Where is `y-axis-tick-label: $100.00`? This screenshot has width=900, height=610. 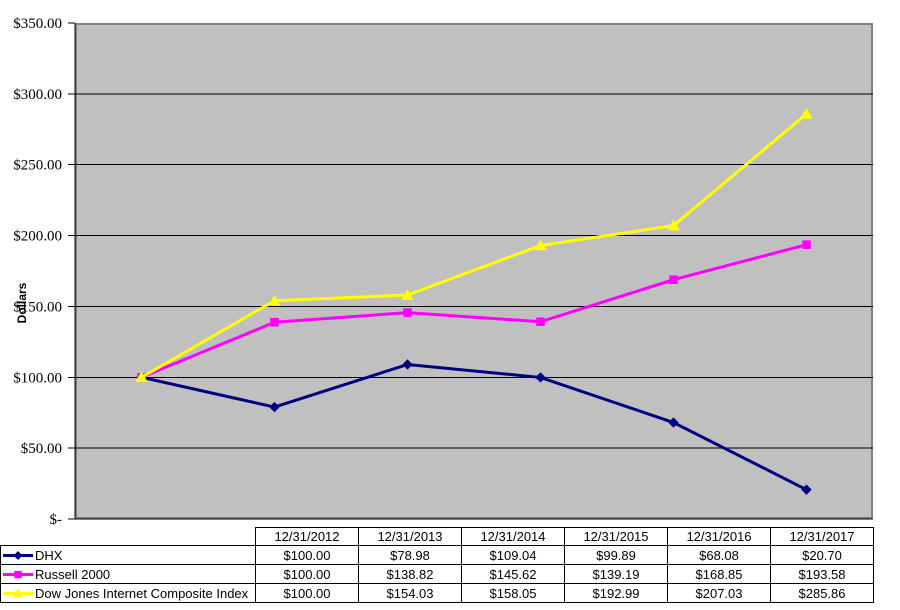
y-axis-tick-label: $100.00 is located at coordinates (37, 378).